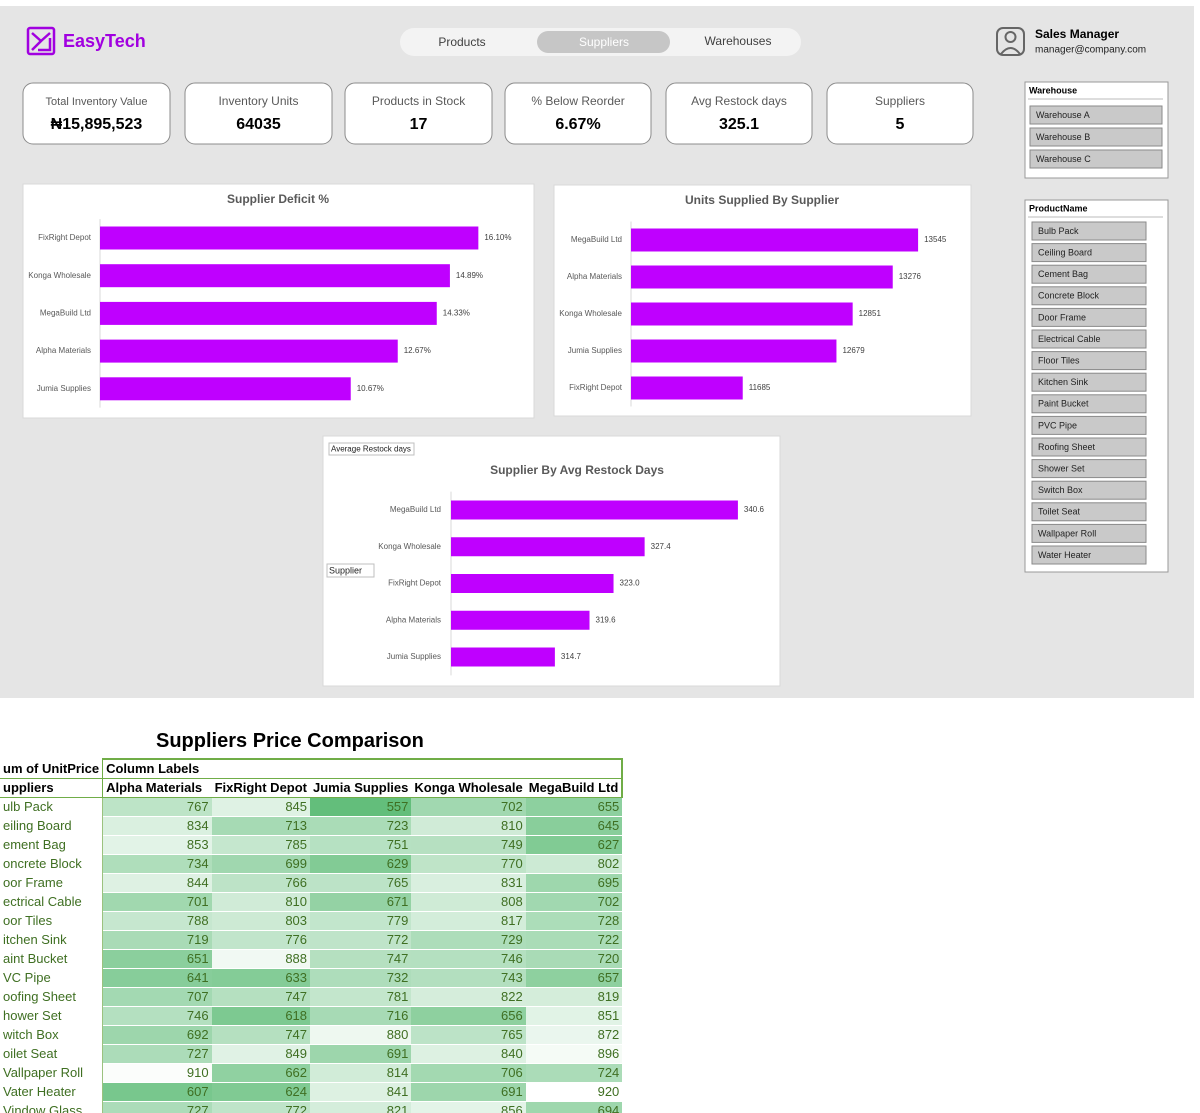 Image resolution: width=1200 pixels, height=1113 pixels. I want to click on slicer-item-label: Electrical Cable, so click(1069, 339).